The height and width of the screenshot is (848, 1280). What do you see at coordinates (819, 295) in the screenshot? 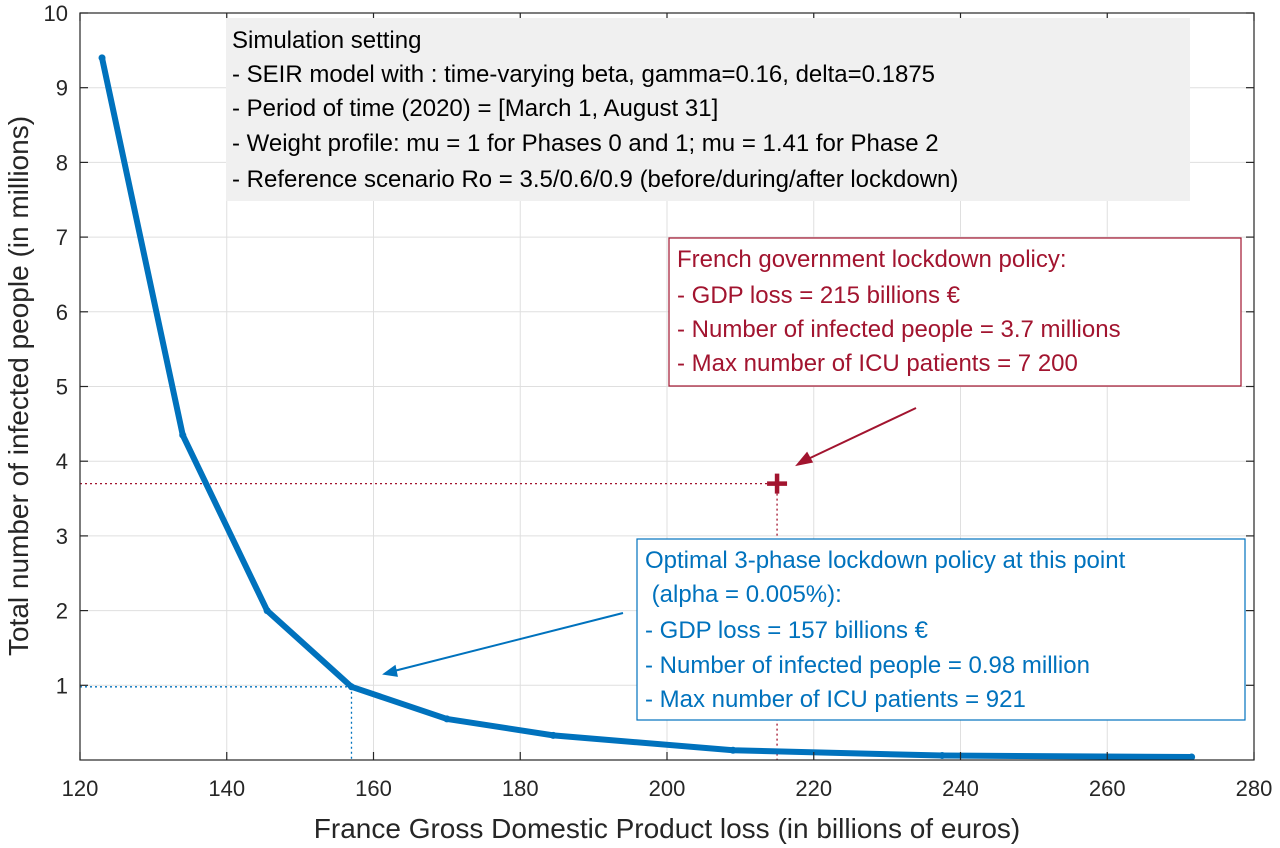
I see `french-line-1: - GDP loss = 215 billions €` at bounding box center [819, 295].